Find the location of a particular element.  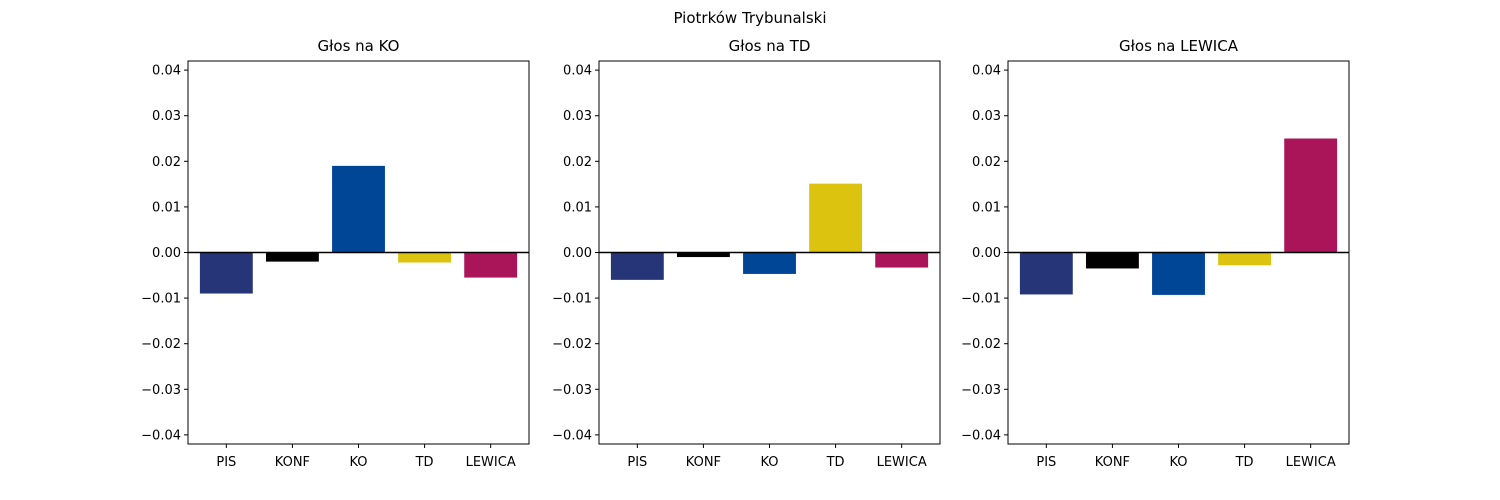

figure-suptitle: Piotrków Trybunalski is located at coordinates (749, 18).